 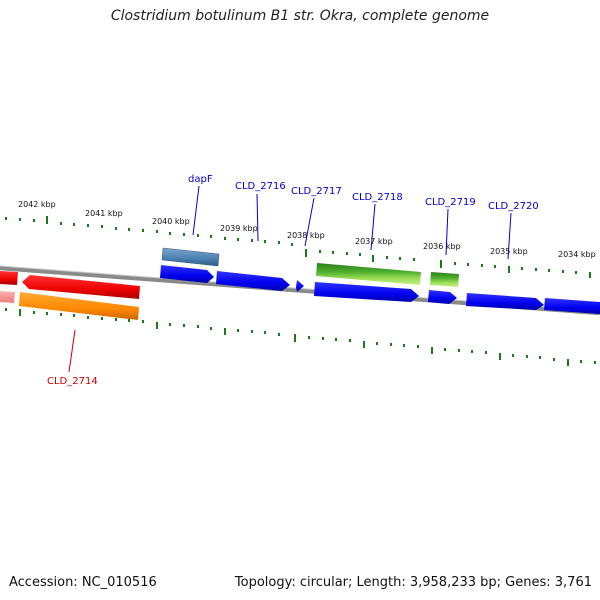 I want to click on tick-label: 2042 kbp, so click(x=37, y=204).